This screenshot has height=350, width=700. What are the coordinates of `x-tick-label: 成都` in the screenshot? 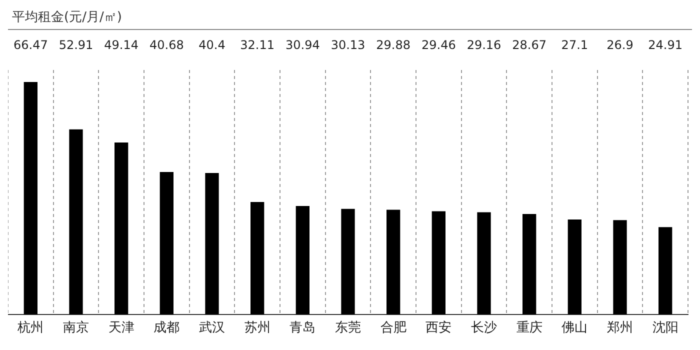 It's located at (167, 328).